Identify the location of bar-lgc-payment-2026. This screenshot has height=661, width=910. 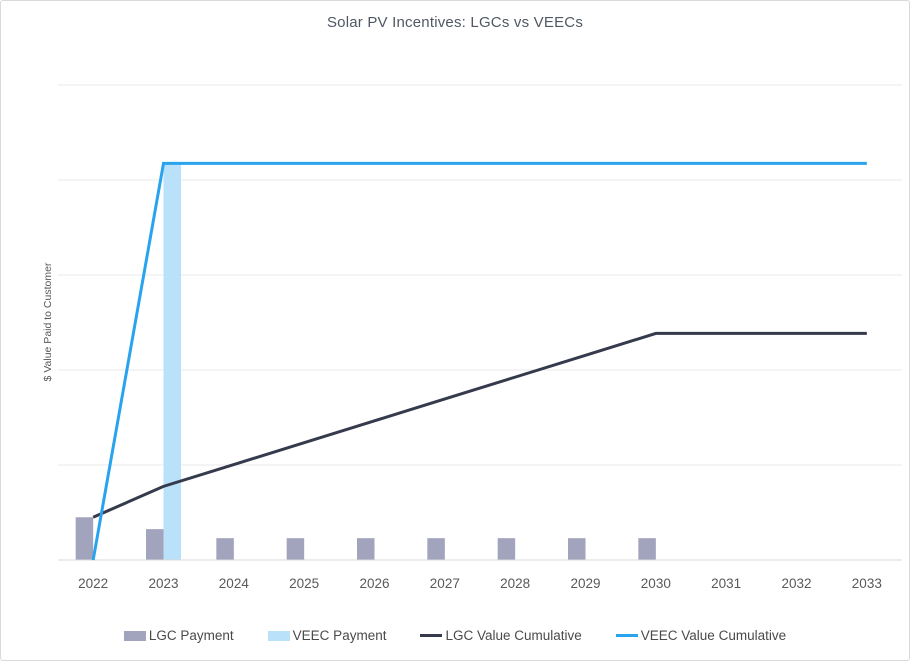
(366, 549).